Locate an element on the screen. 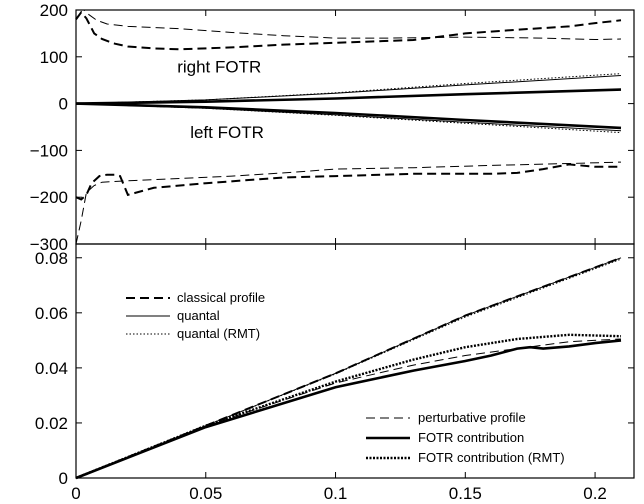  top-series-dotted-pos is located at coordinates (348, 89).